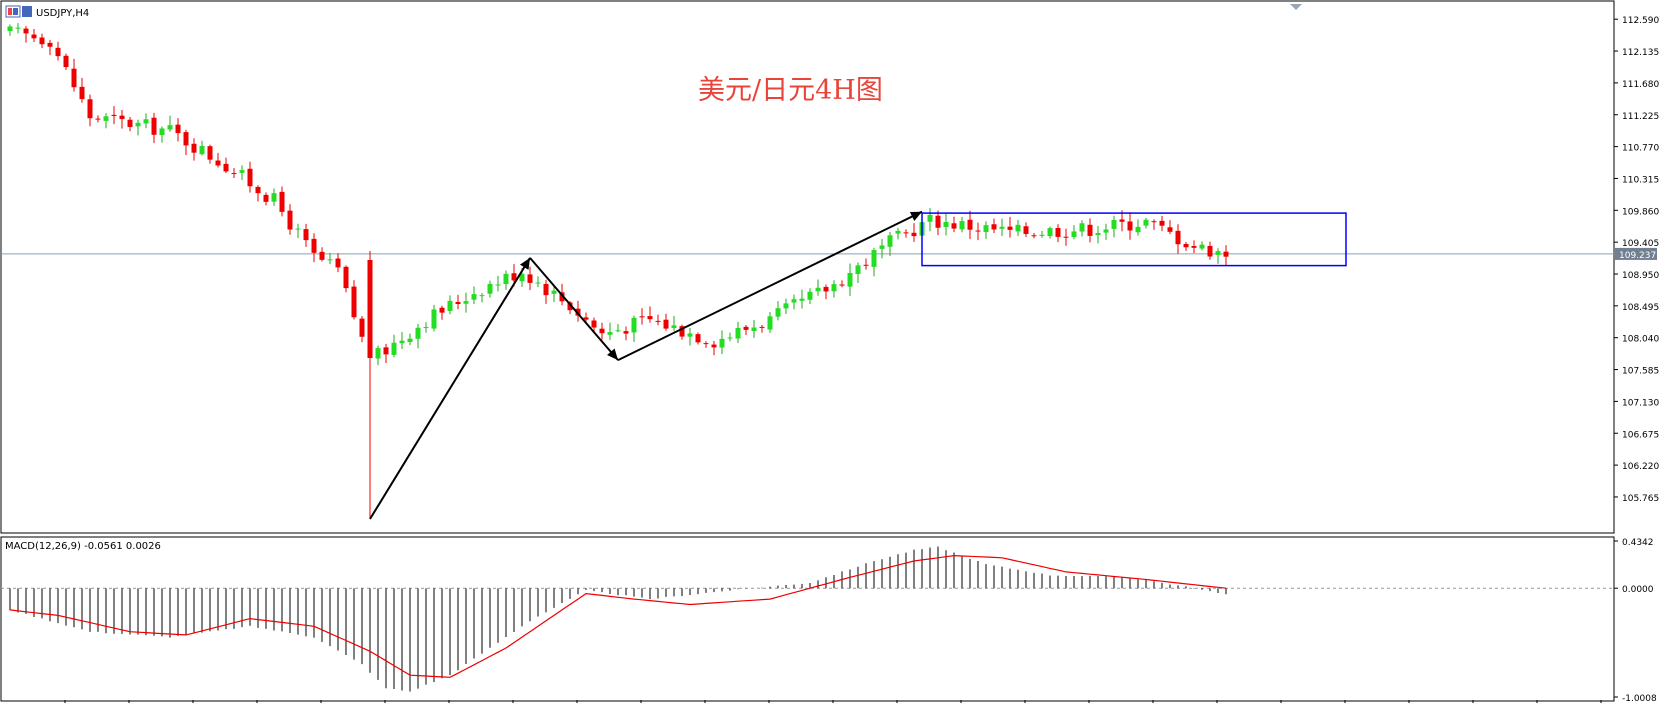 This screenshot has height=707, width=1671. What do you see at coordinates (1640, 244) in the screenshot?
I see `price-tick-label: 109.405` at bounding box center [1640, 244].